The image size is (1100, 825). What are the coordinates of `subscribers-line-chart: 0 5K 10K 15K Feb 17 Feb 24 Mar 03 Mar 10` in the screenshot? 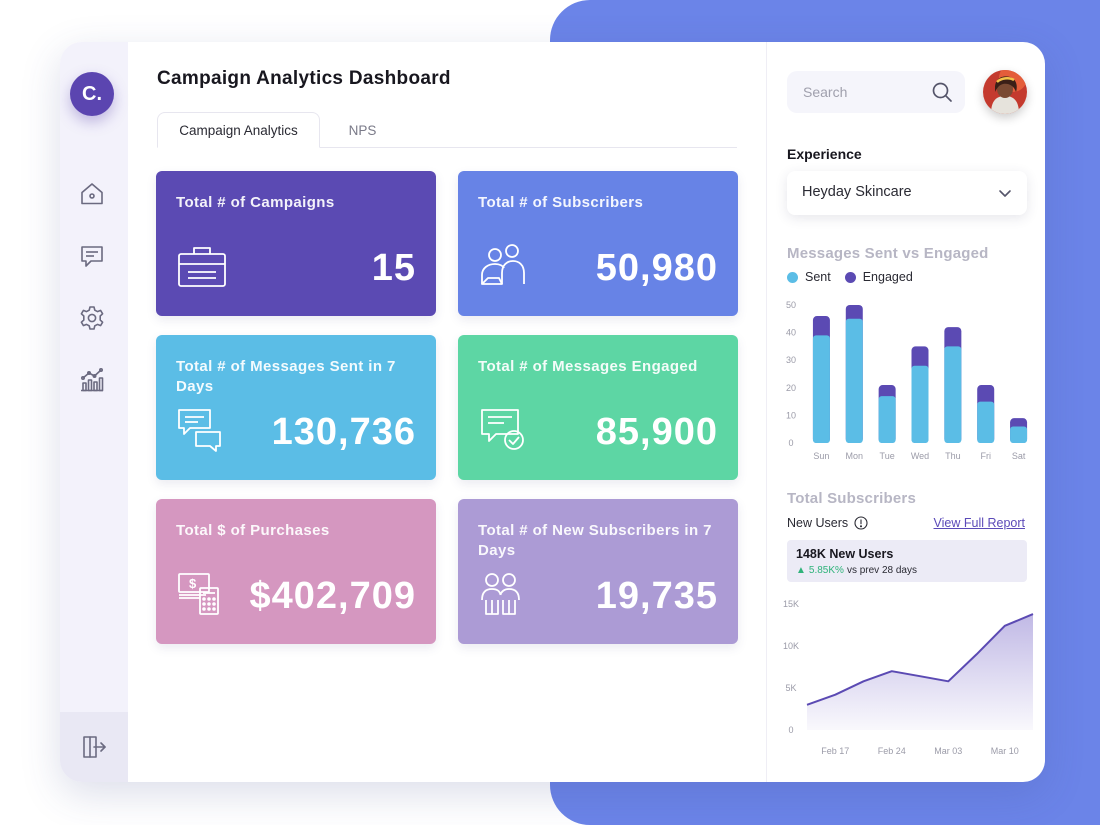 It's located at (908, 677).